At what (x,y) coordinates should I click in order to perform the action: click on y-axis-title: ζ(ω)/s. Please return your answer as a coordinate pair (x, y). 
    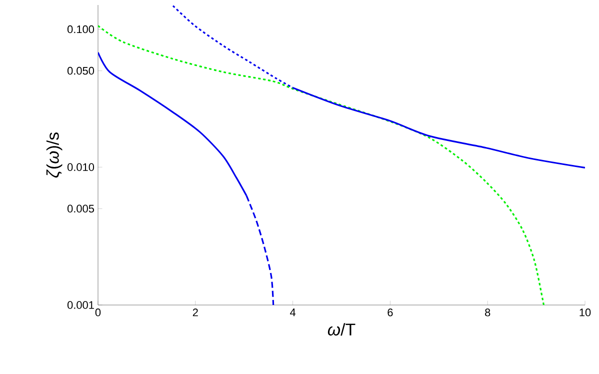
    Looking at the image, I should click on (54, 155).